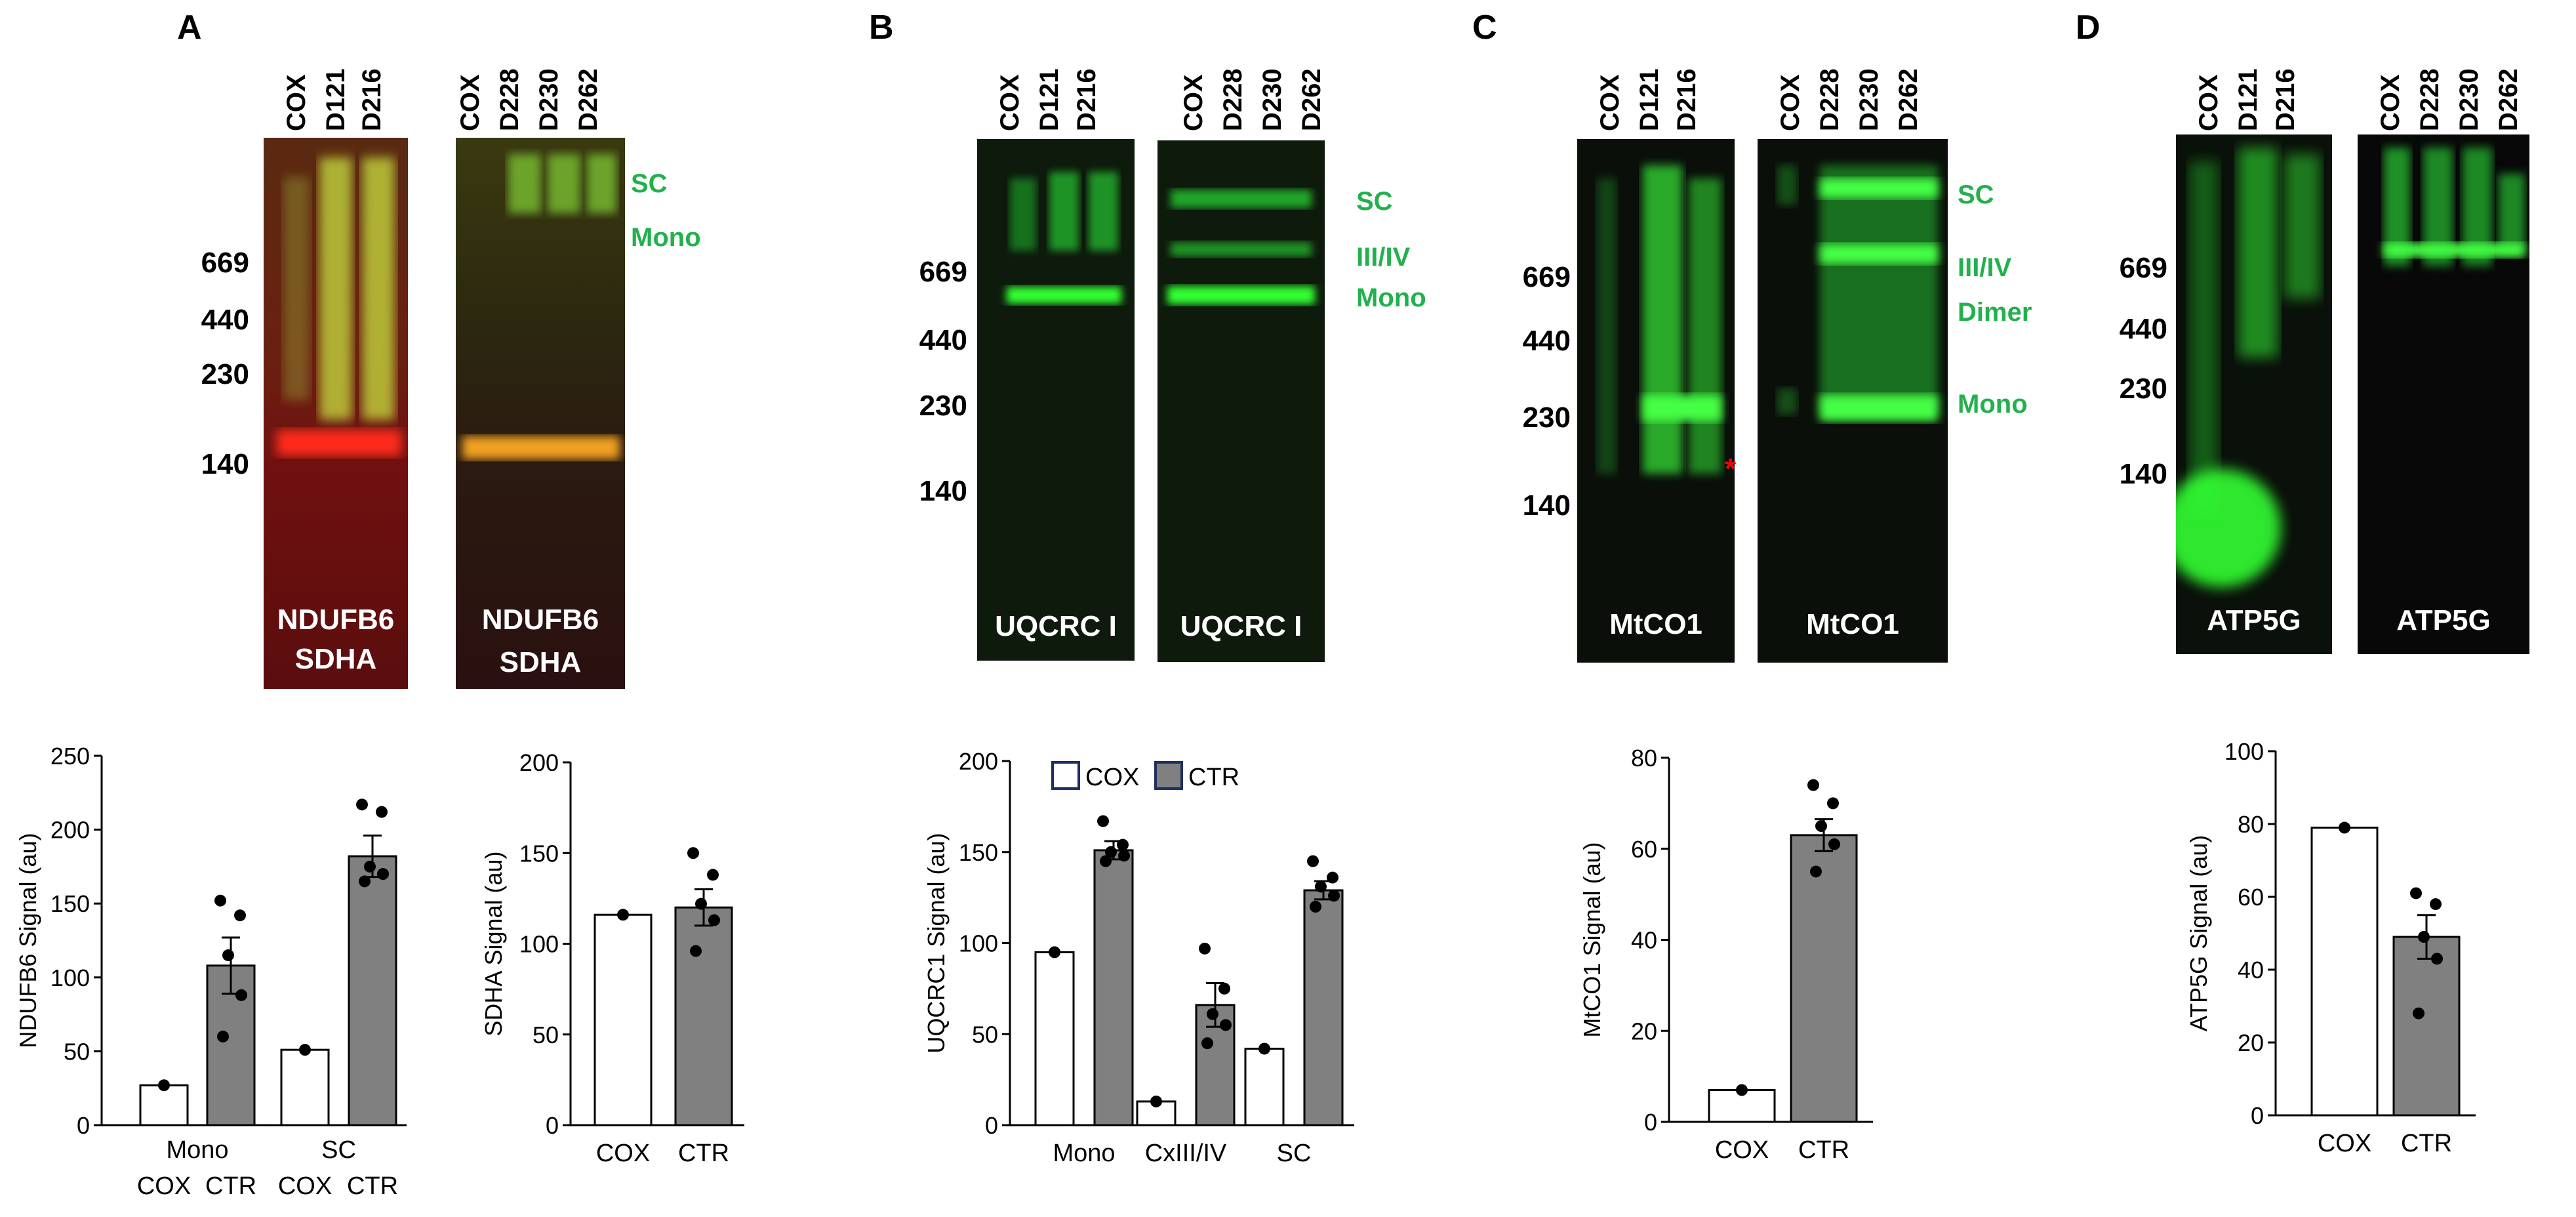 The width and height of the screenshot is (2576, 1217). Describe the element at coordinates (27, 941) in the screenshot. I see `y-axis-label: NDUFB6 Signal (au)` at that location.